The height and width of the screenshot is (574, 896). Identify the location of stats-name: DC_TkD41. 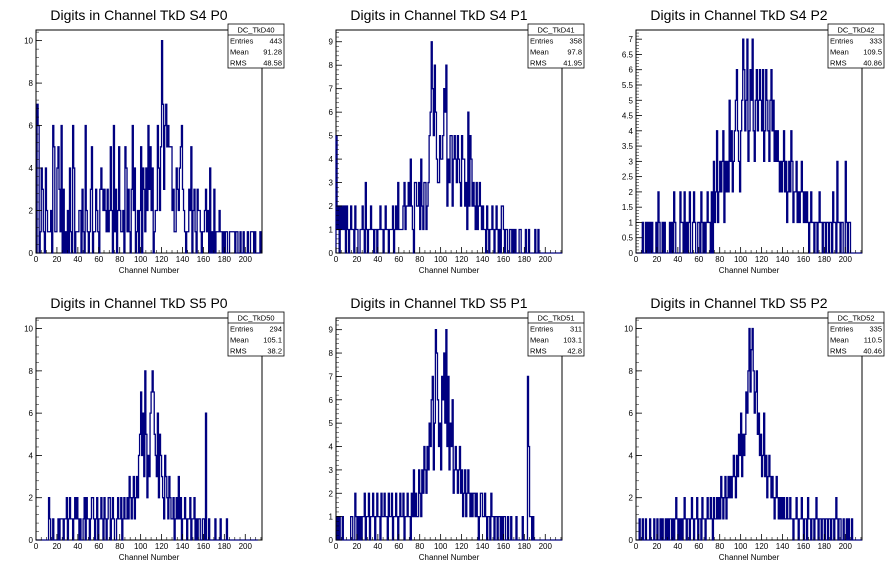
(555, 30).